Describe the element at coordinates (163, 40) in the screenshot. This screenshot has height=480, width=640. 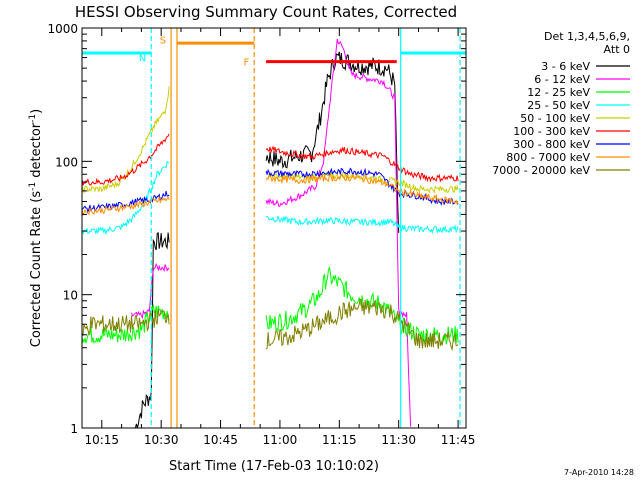
I see `event-marker-label: S` at that location.